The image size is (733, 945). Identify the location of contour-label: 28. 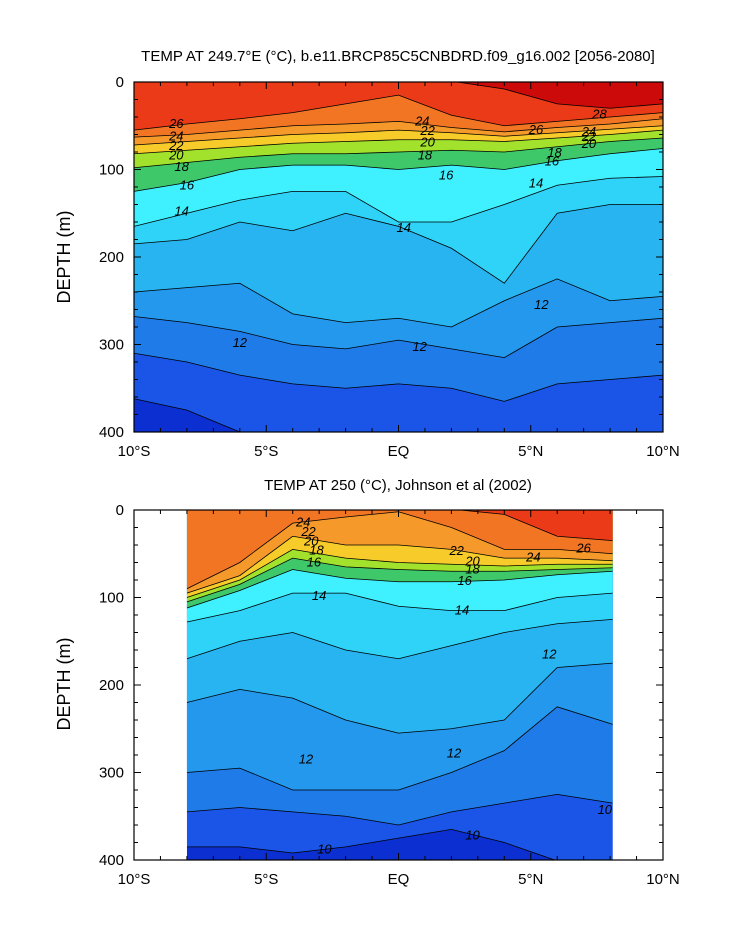
(599, 113).